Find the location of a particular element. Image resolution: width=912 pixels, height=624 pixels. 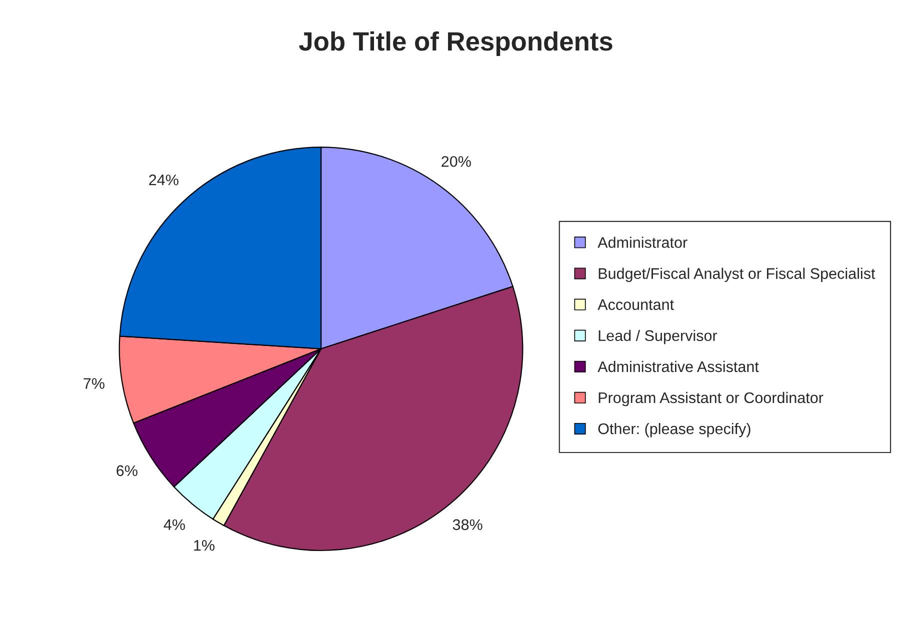

data-label: 7% is located at coordinates (94, 383).